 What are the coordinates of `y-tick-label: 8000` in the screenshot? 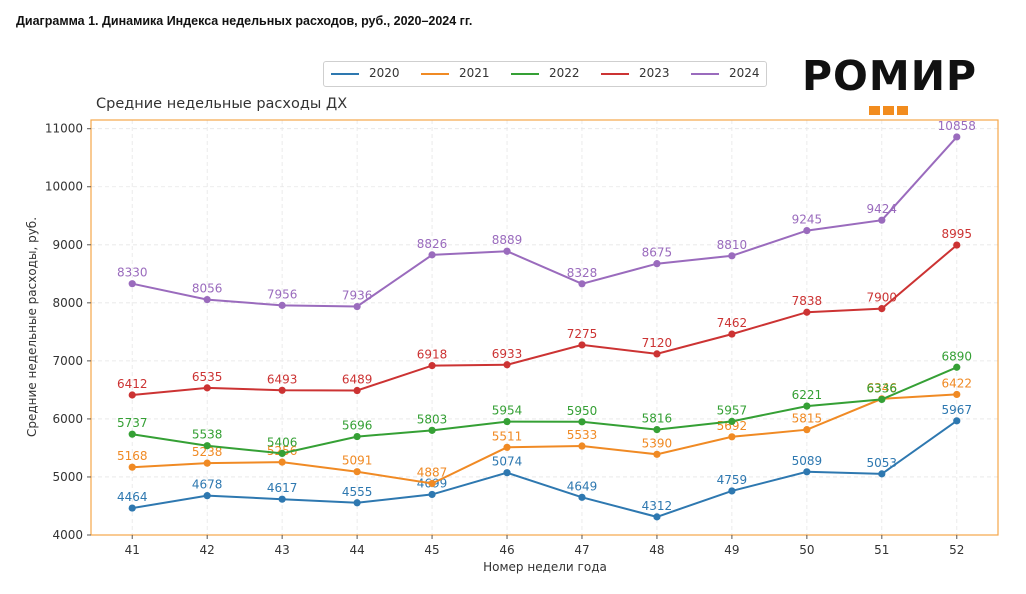 It's located at (67, 303).